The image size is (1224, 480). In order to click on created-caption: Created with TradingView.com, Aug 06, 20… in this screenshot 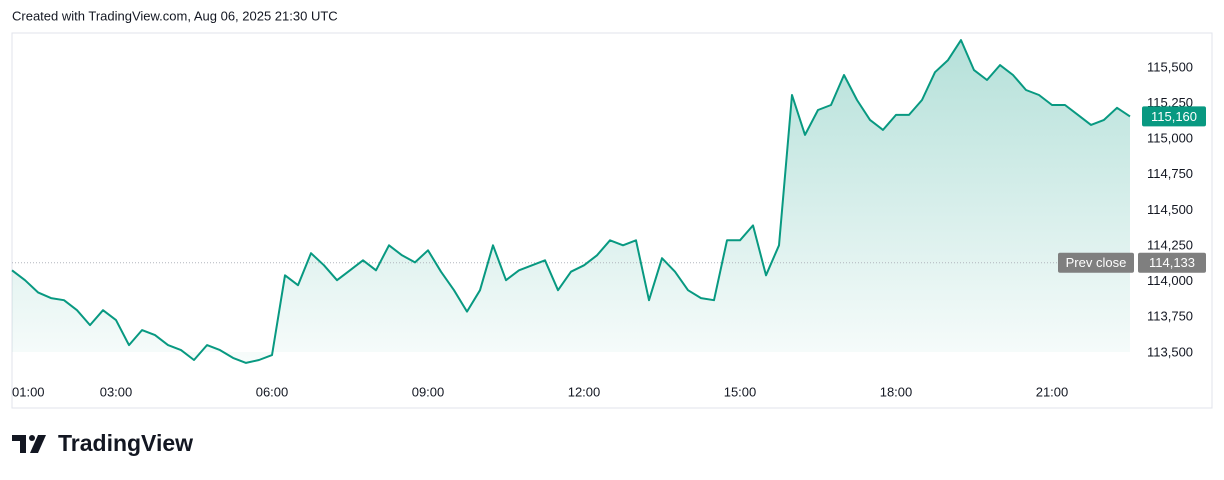, I will do `click(175, 15)`.